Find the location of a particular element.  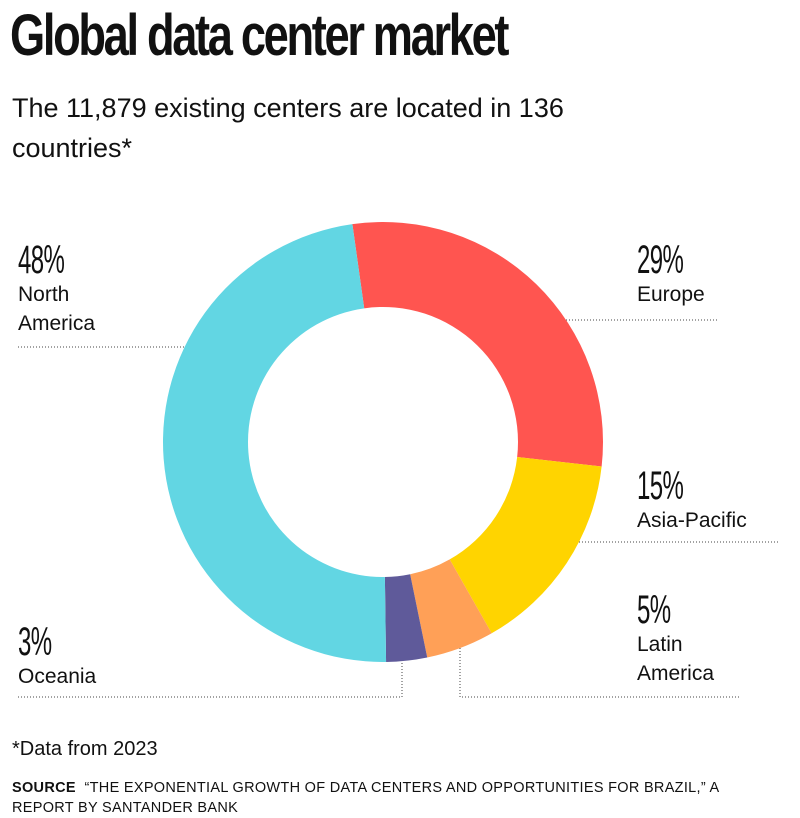

category-label: Latin America is located at coordinates (676, 659).